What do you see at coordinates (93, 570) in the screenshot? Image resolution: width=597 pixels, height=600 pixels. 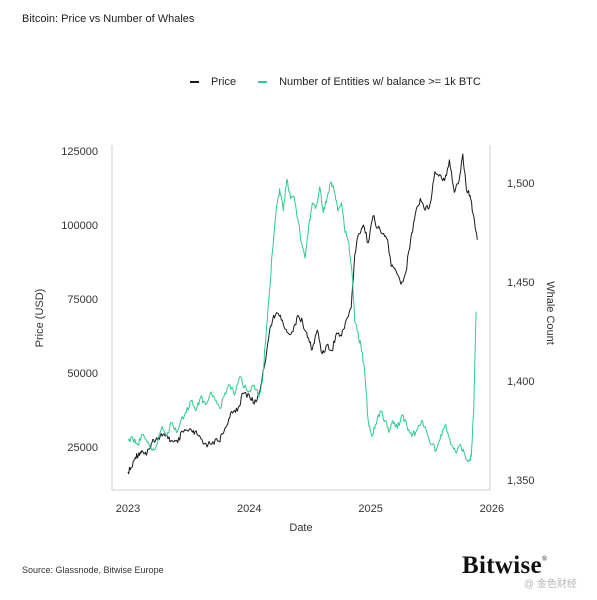 I see `source-note: Source: Glassnode, Bitwise Europe` at bounding box center [93, 570].